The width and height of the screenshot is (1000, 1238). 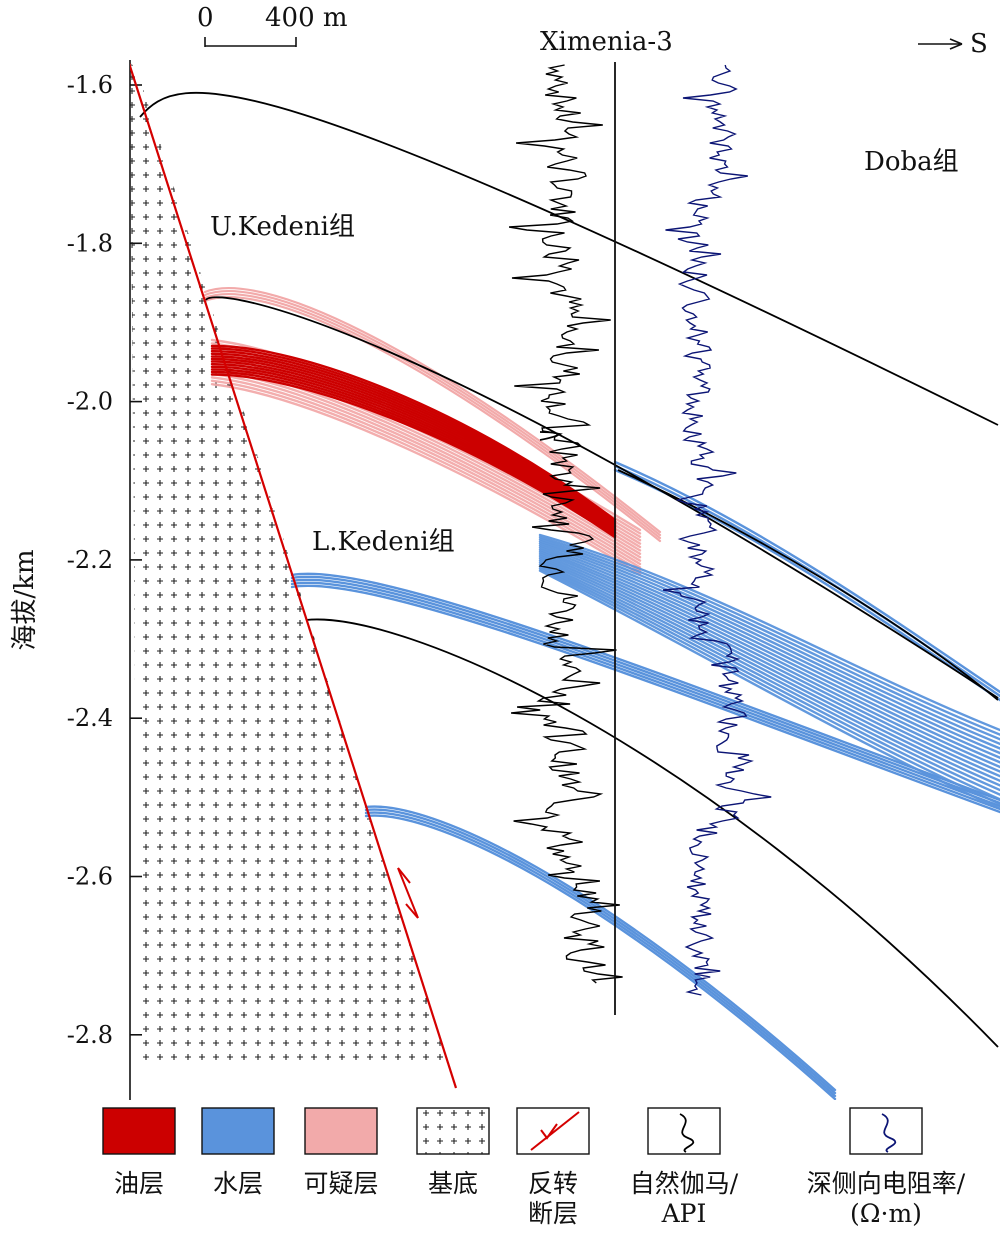 What do you see at coordinates (979, 44) in the screenshot?
I see `direction-label: S` at bounding box center [979, 44].